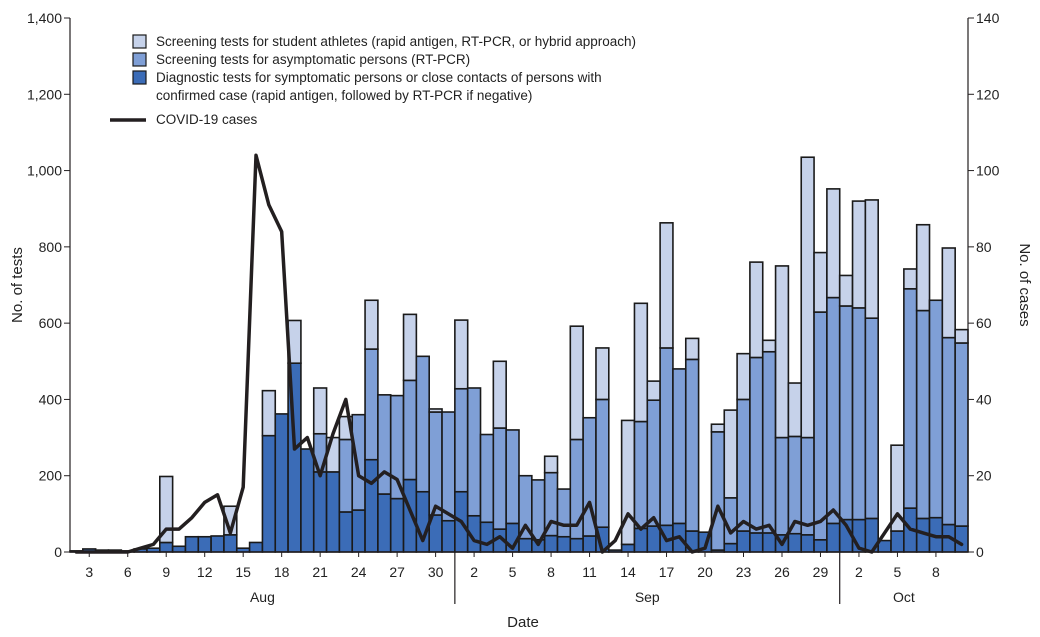  What do you see at coordinates (262, 597) in the screenshot?
I see `month-label: Aug` at bounding box center [262, 597].